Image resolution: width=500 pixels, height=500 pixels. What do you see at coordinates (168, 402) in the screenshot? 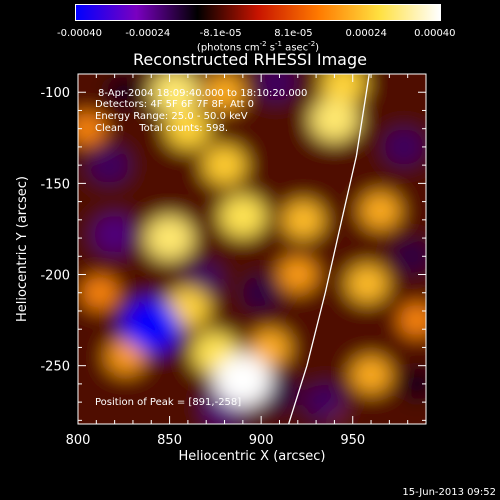
I see `annotation-peak-position: Position of Peak = [891,-258]` at bounding box center [168, 402].